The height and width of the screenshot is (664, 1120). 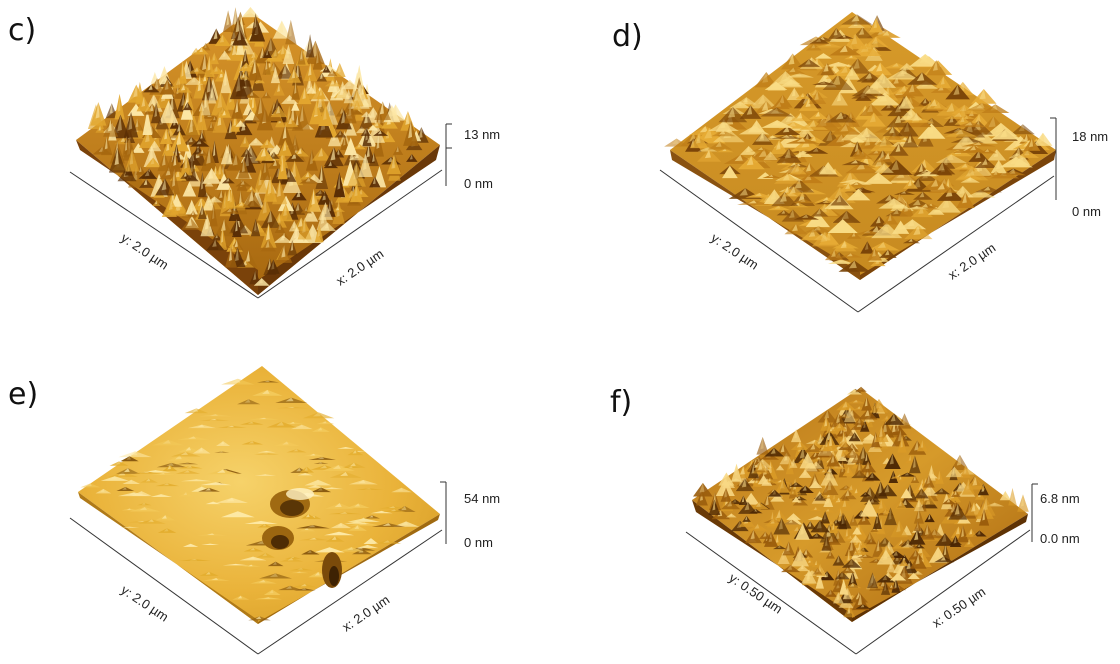 What do you see at coordinates (302, 538) in the screenshot?
I see `surface-pits` at bounding box center [302, 538].